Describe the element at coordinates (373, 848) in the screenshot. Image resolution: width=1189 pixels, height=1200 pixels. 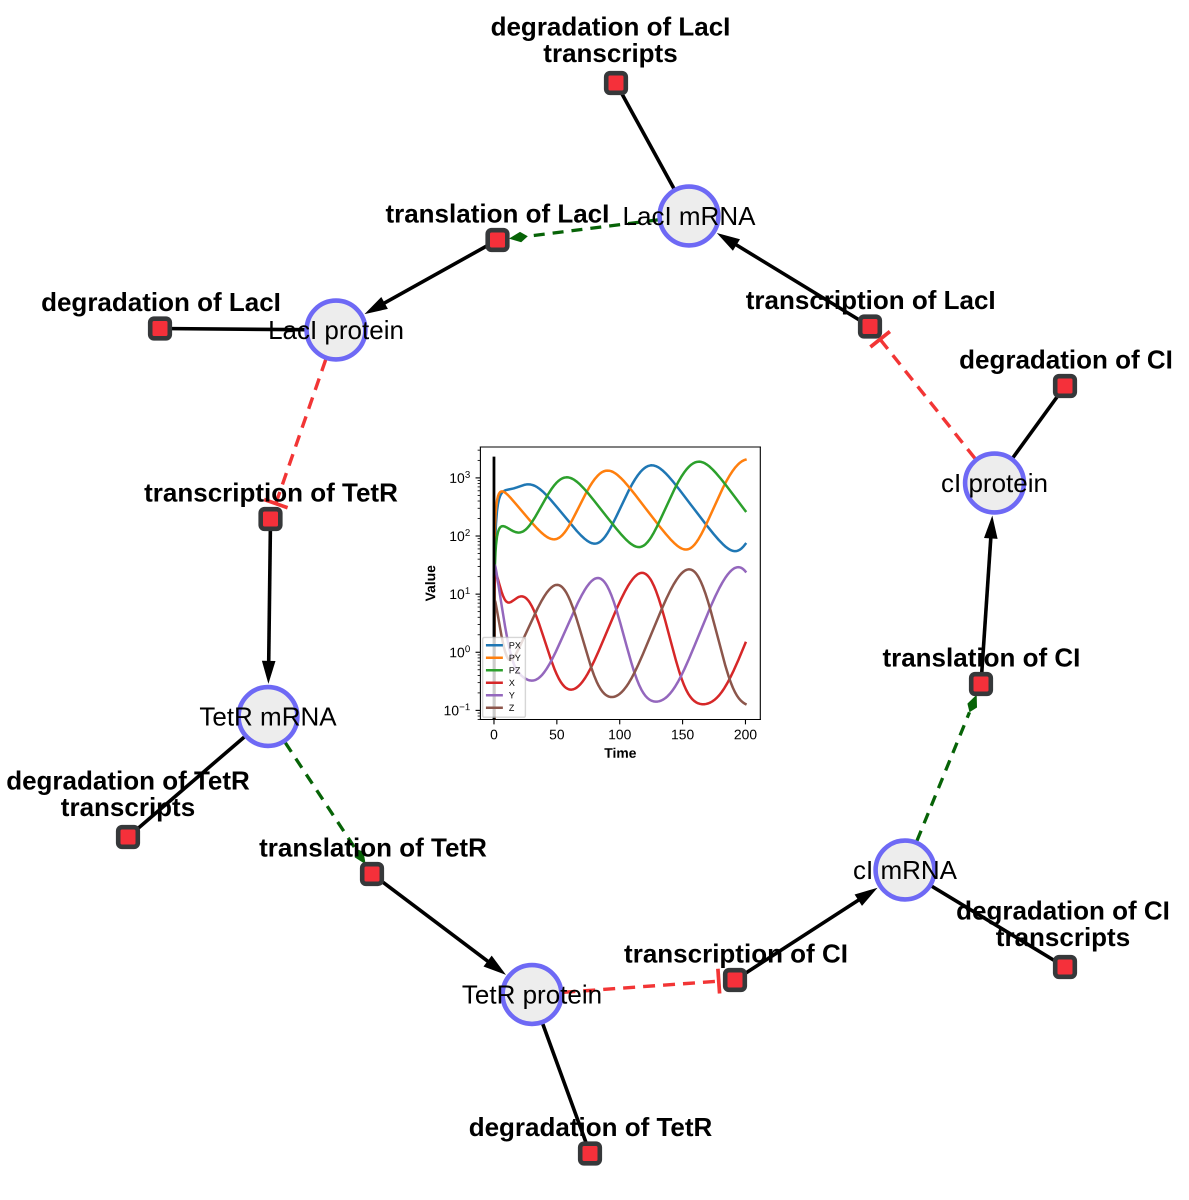
I see `svg-text: translation of TetR` at that location.